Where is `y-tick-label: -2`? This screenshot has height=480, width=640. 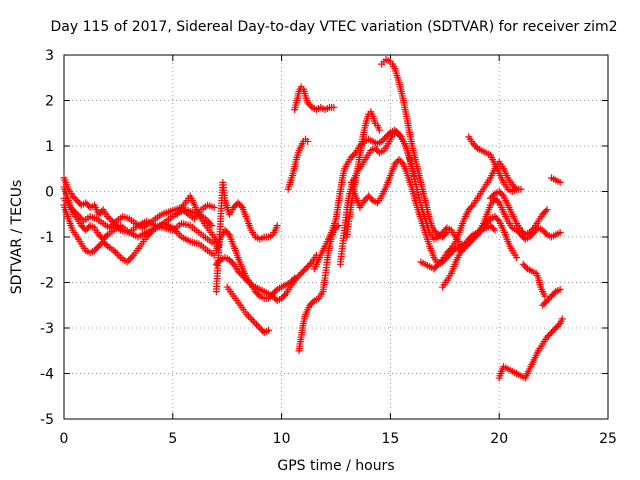
y-tick-label: -2 is located at coordinates (47, 284).